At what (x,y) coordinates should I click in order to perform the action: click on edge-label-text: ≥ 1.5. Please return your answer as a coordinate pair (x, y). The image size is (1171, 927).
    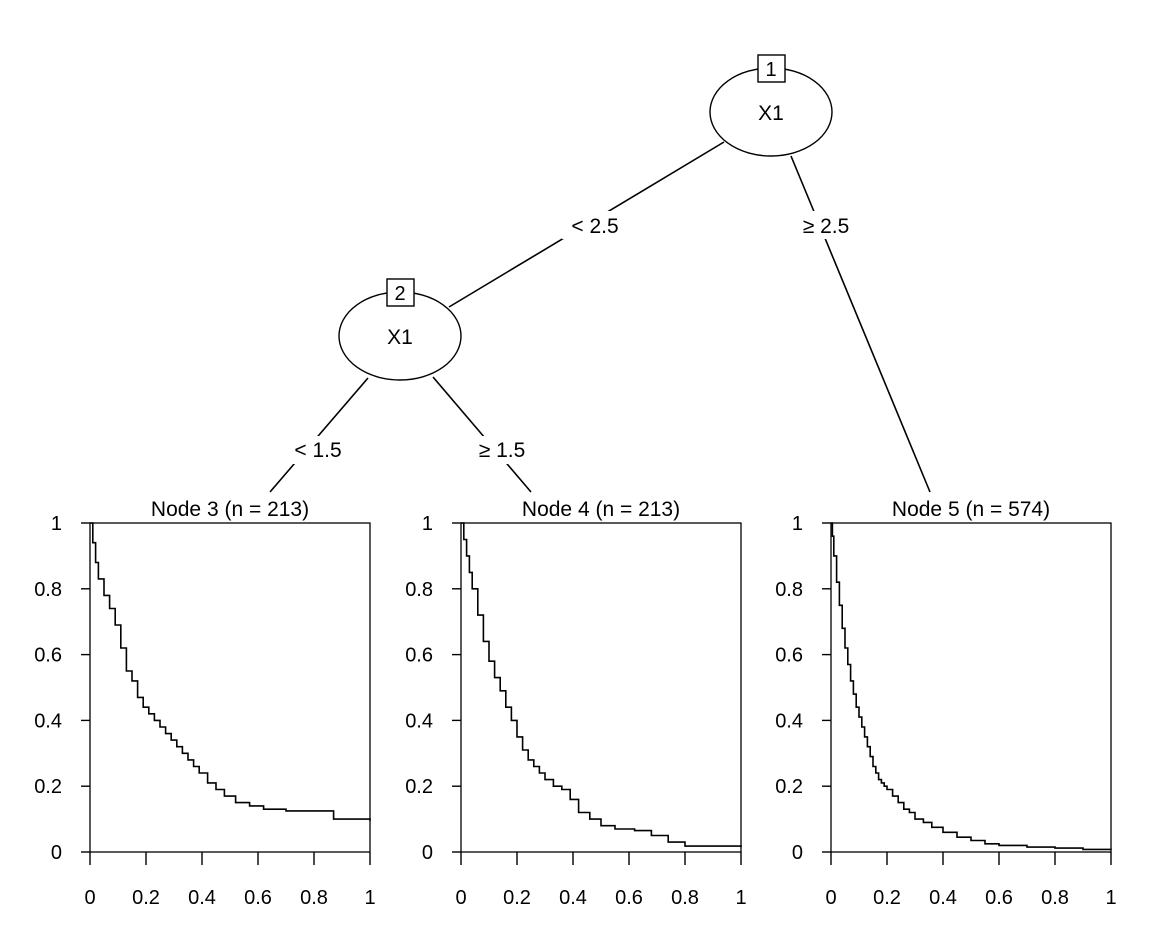
    Looking at the image, I should click on (502, 450).